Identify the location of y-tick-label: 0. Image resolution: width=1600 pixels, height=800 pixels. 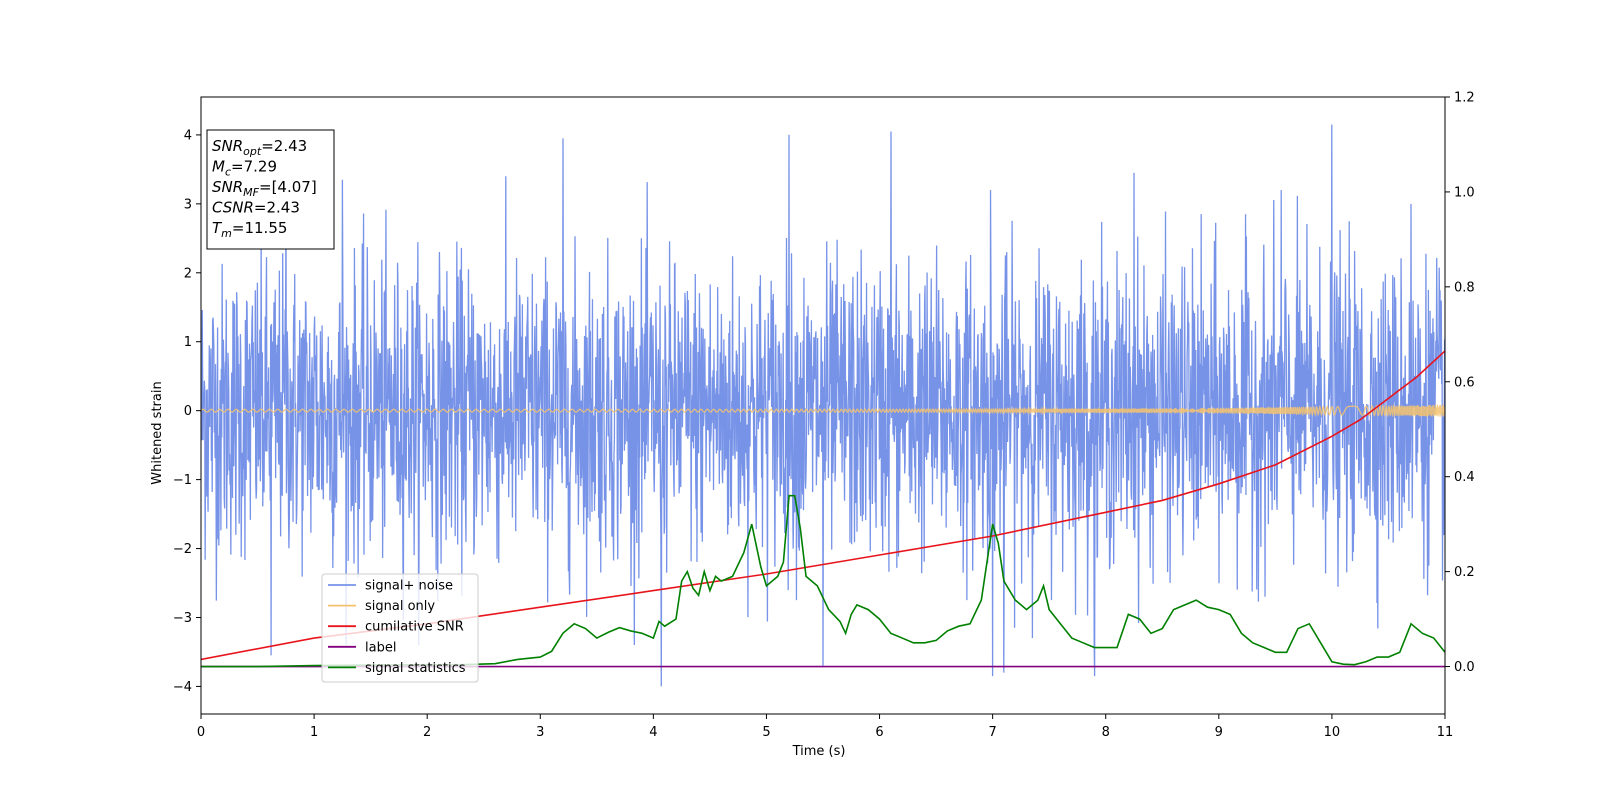
(188, 411).